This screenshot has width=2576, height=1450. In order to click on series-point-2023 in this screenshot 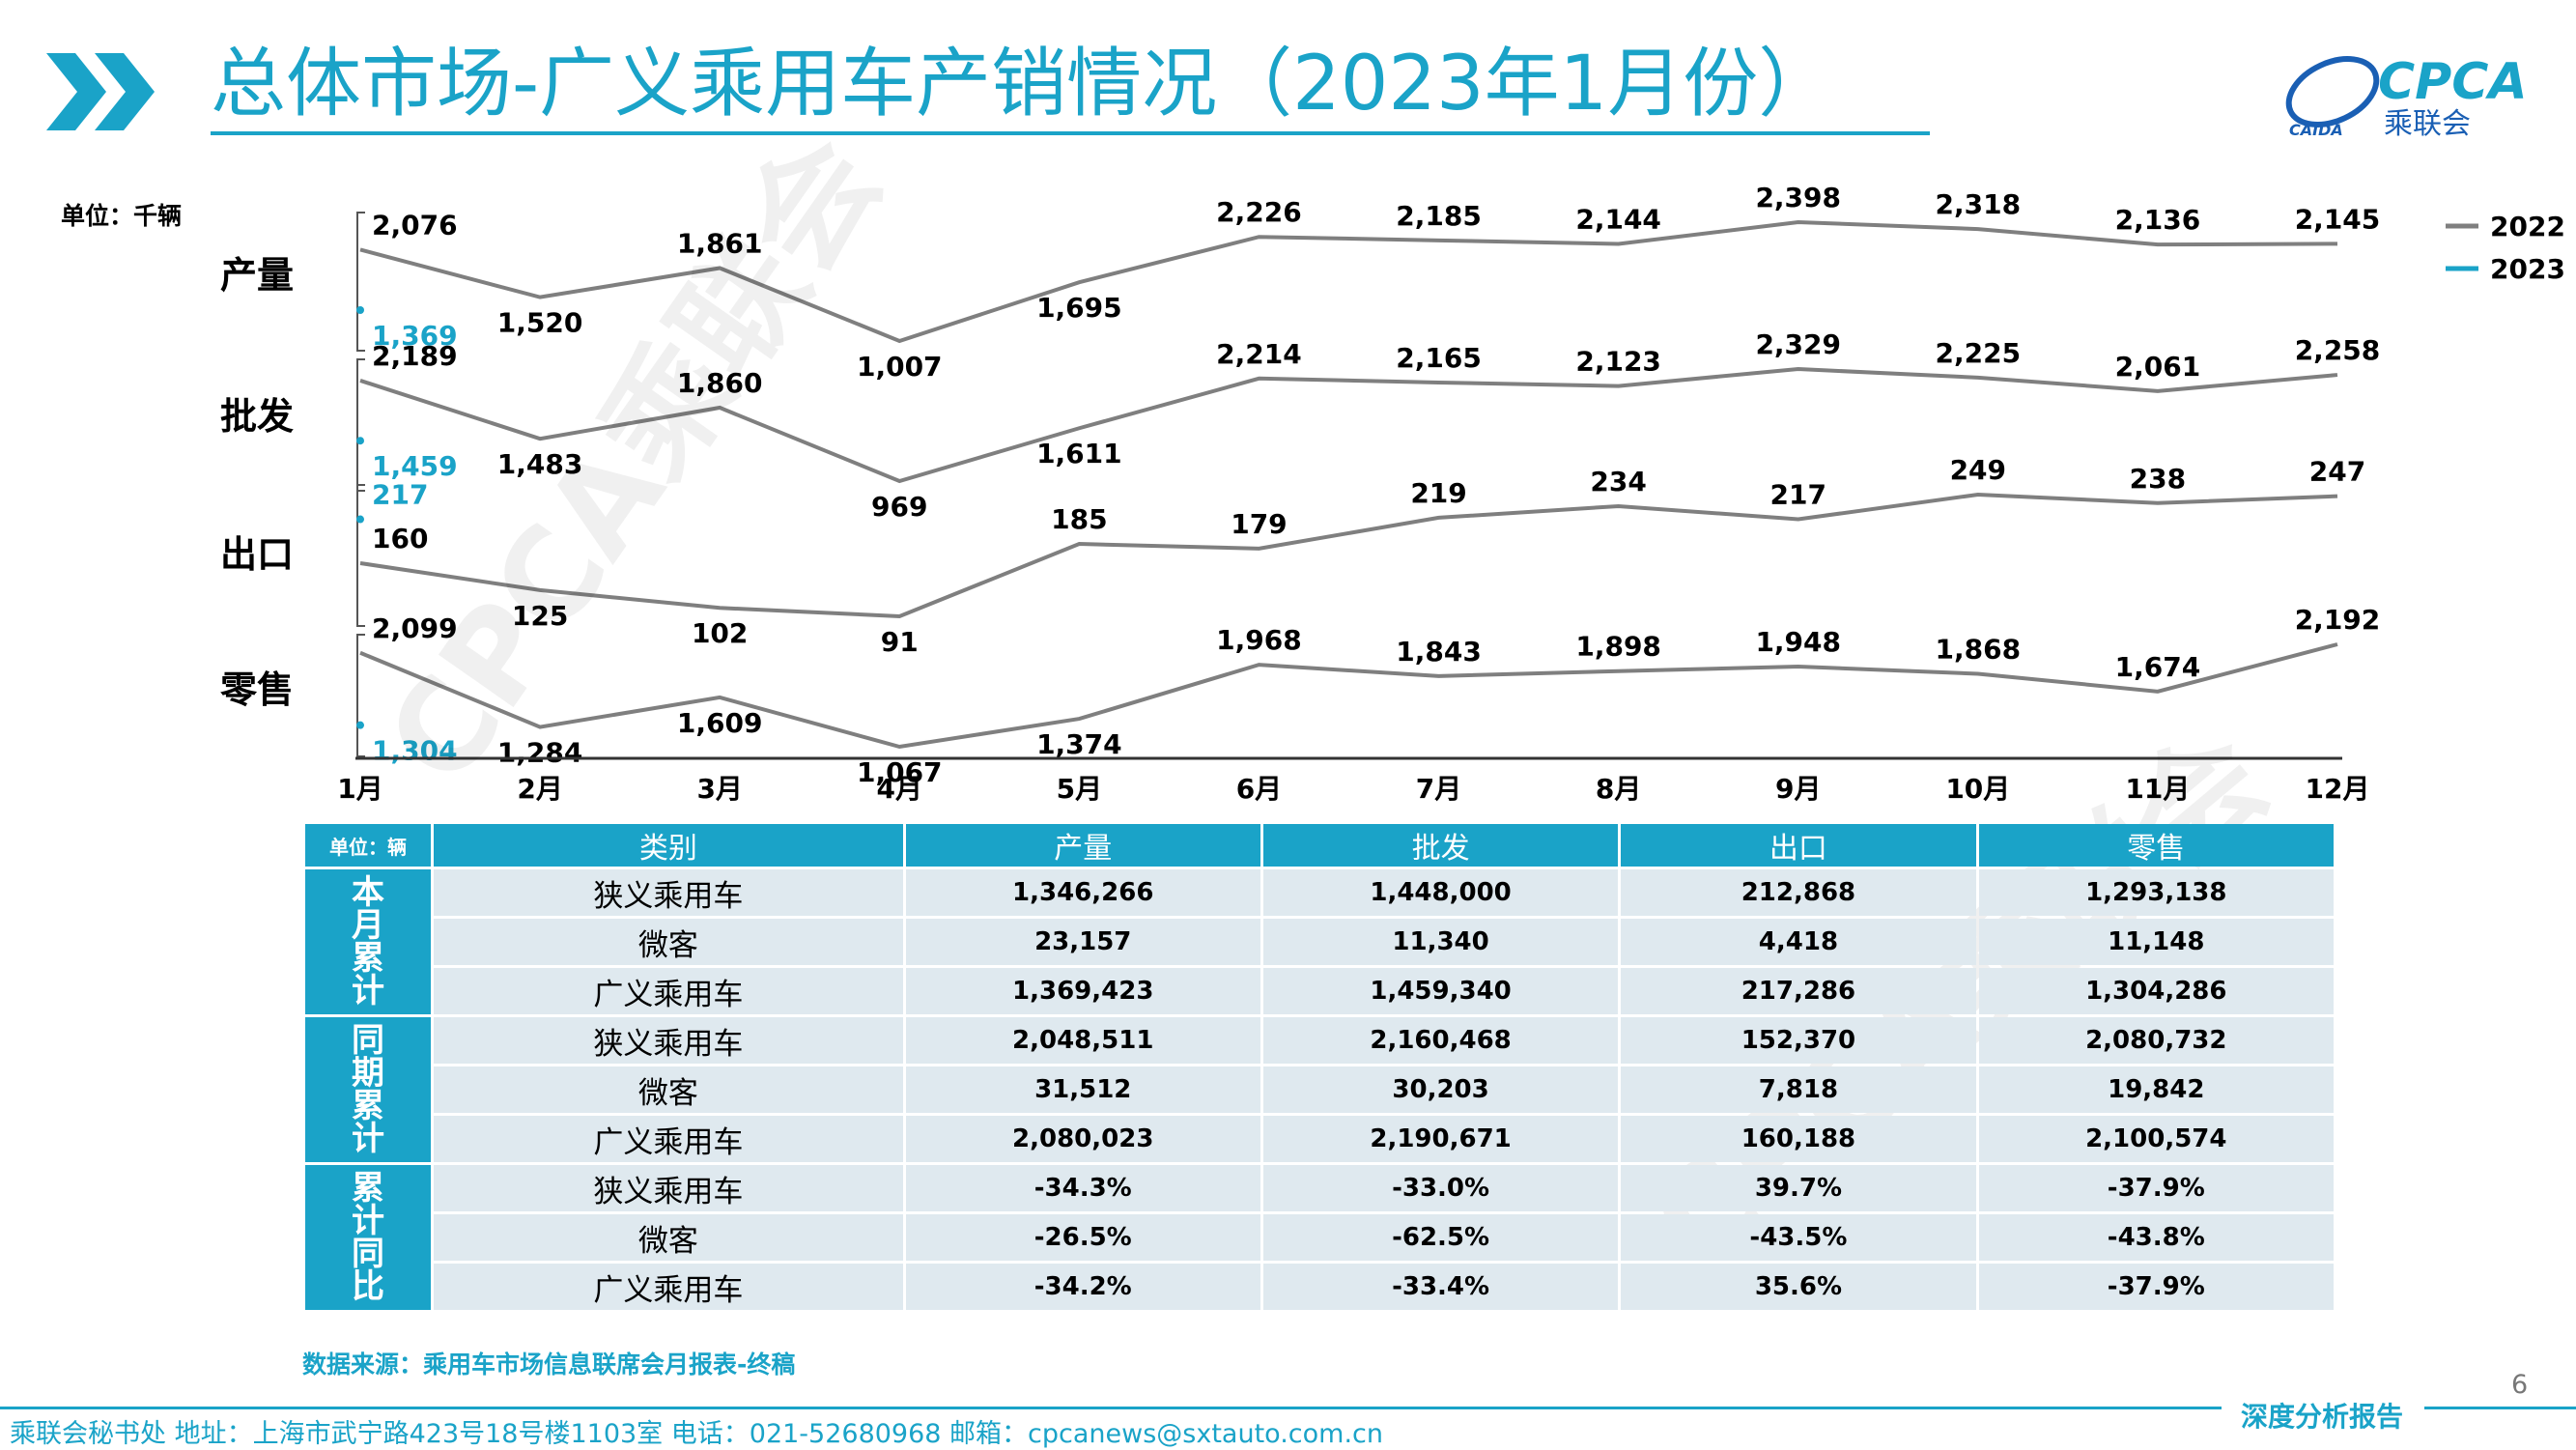, I will do `click(360, 520)`.